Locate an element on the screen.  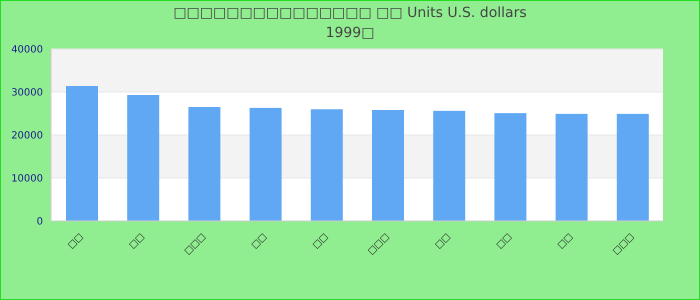
y-tick-label: 30000 is located at coordinates (27, 93).